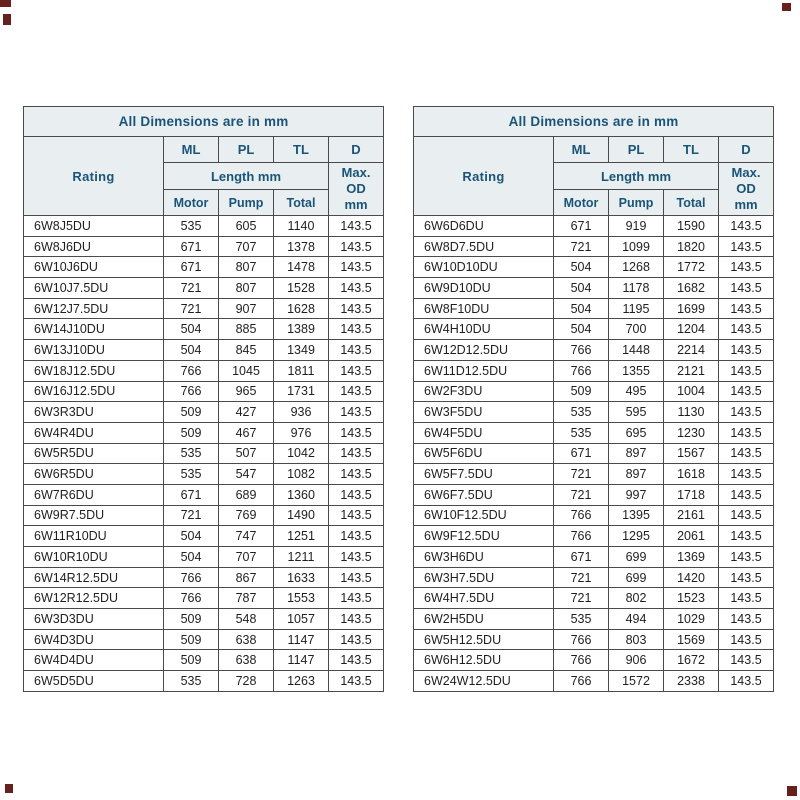  What do you see at coordinates (246, 557) in the screenshot?
I see `pump-length-cell: 707` at bounding box center [246, 557].